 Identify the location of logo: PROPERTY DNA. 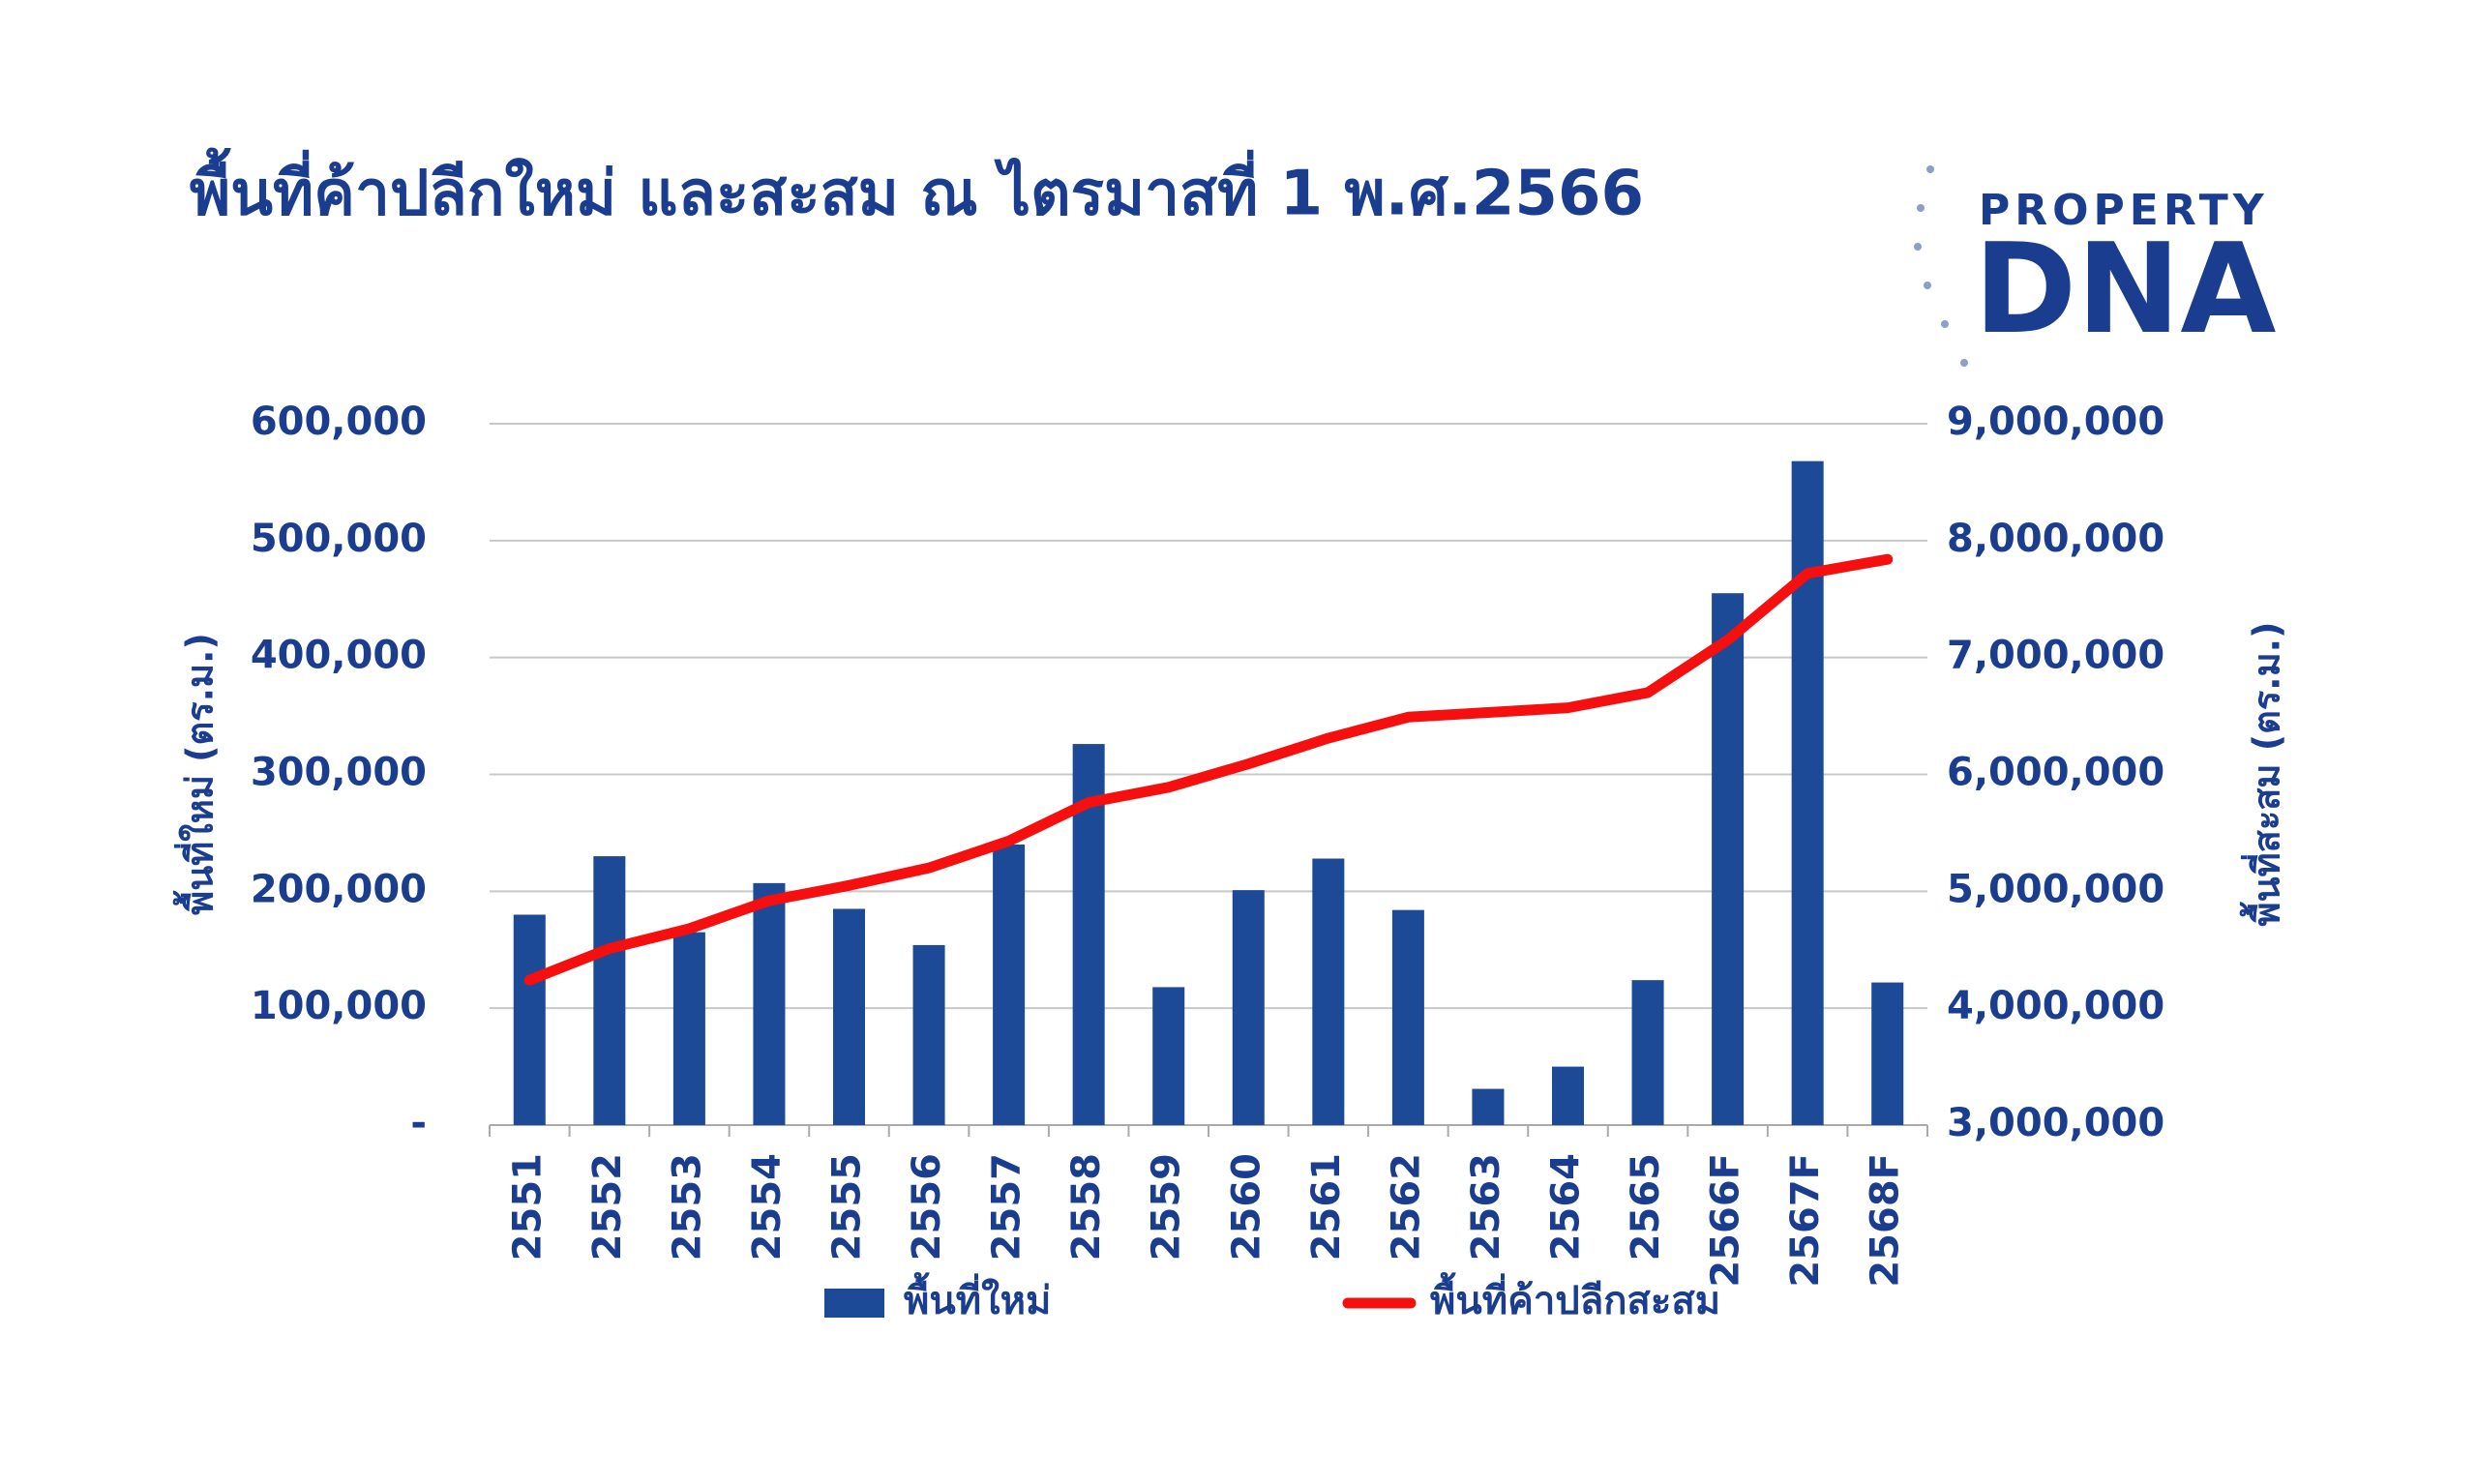
(2095, 266).